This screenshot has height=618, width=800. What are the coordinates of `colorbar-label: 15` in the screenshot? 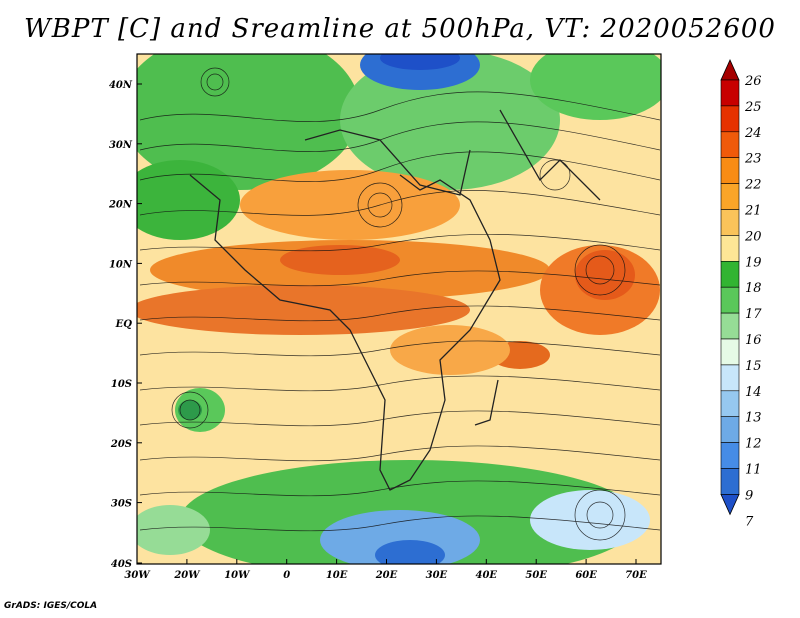 It's located at (753, 366).